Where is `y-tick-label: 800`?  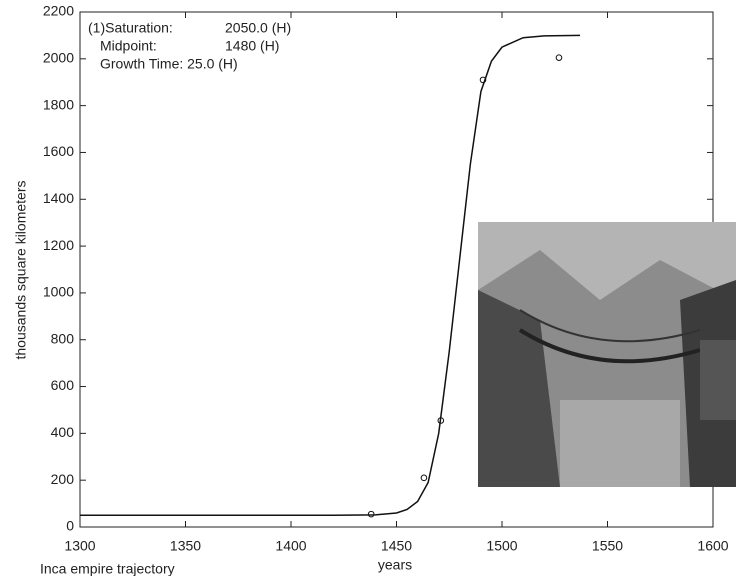 y-tick-label: 800 is located at coordinates (63, 338).